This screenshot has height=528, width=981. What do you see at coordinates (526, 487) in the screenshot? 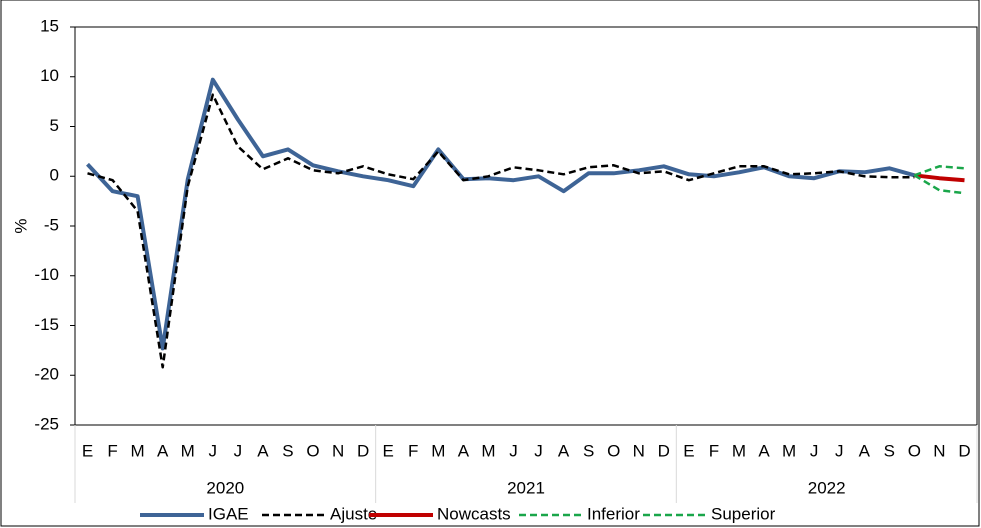
I see `year-label: 2021` at bounding box center [526, 487].